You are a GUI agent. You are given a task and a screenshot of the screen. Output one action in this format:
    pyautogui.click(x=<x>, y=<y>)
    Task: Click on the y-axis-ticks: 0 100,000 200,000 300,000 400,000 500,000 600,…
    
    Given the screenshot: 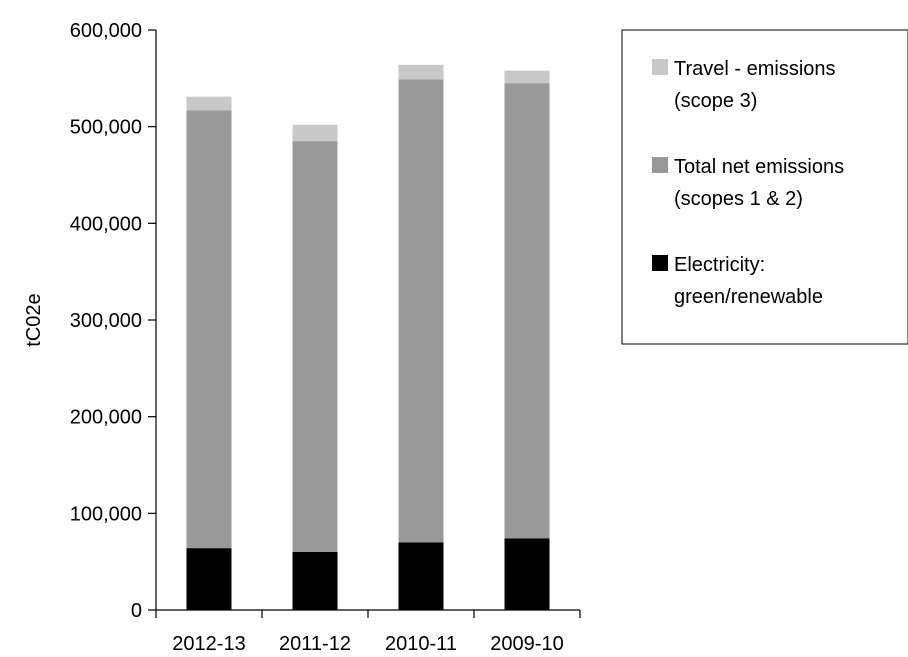 What is the action you would take?
    pyautogui.click(x=113, y=321)
    